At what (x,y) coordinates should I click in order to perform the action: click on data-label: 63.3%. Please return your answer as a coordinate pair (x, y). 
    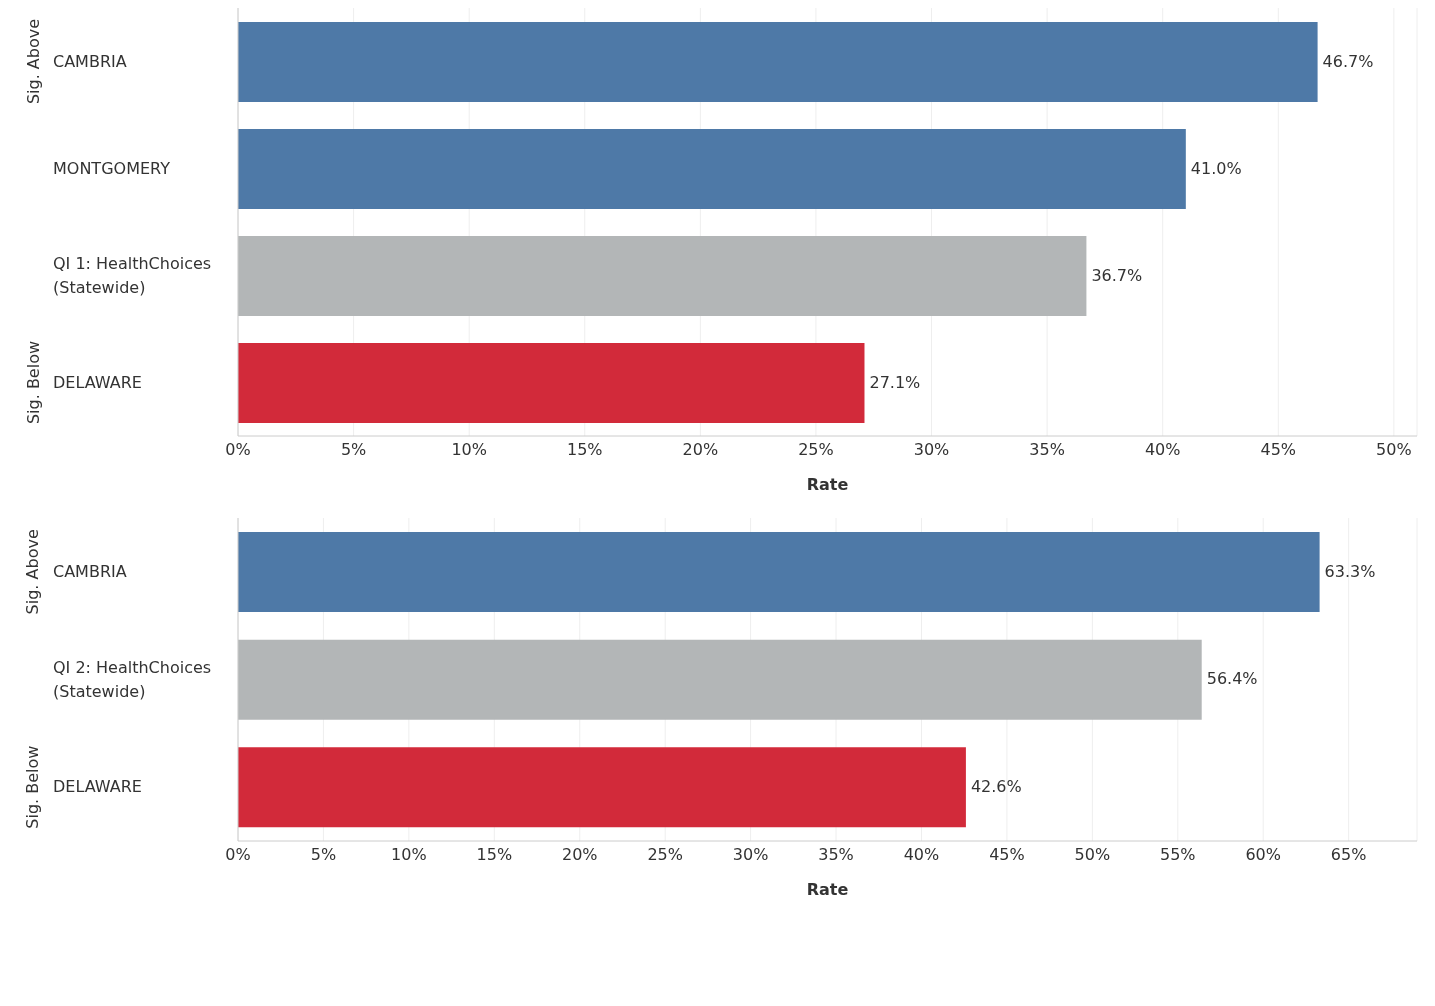
    Looking at the image, I should click on (1350, 571).